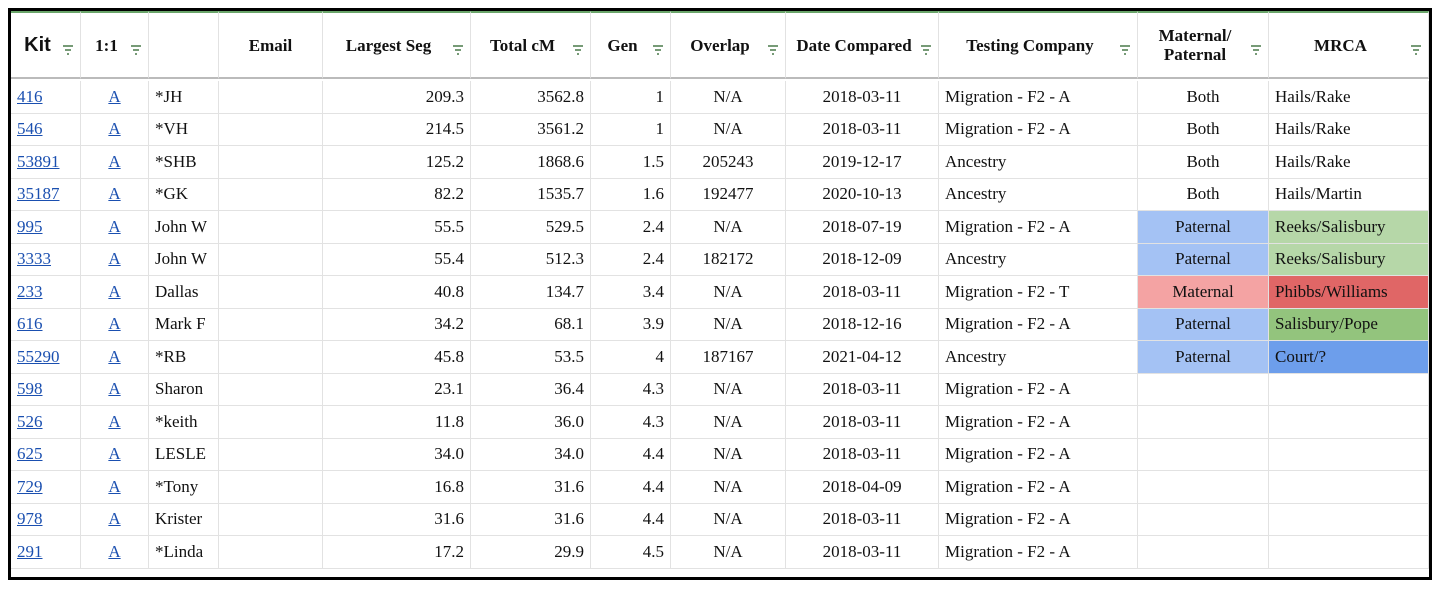 This screenshot has width=1438, height=590. Describe the element at coordinates (46, 422) in the screenshot. I see `table-cell: 526` at that location.